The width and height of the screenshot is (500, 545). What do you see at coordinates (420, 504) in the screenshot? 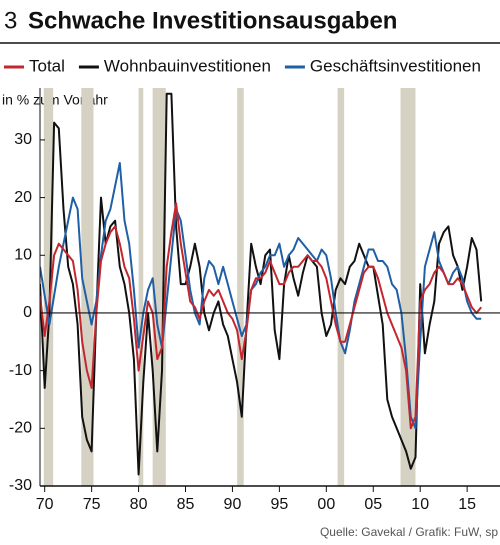
I see `x-tick-label: 10` at bounding box center [420, 504].